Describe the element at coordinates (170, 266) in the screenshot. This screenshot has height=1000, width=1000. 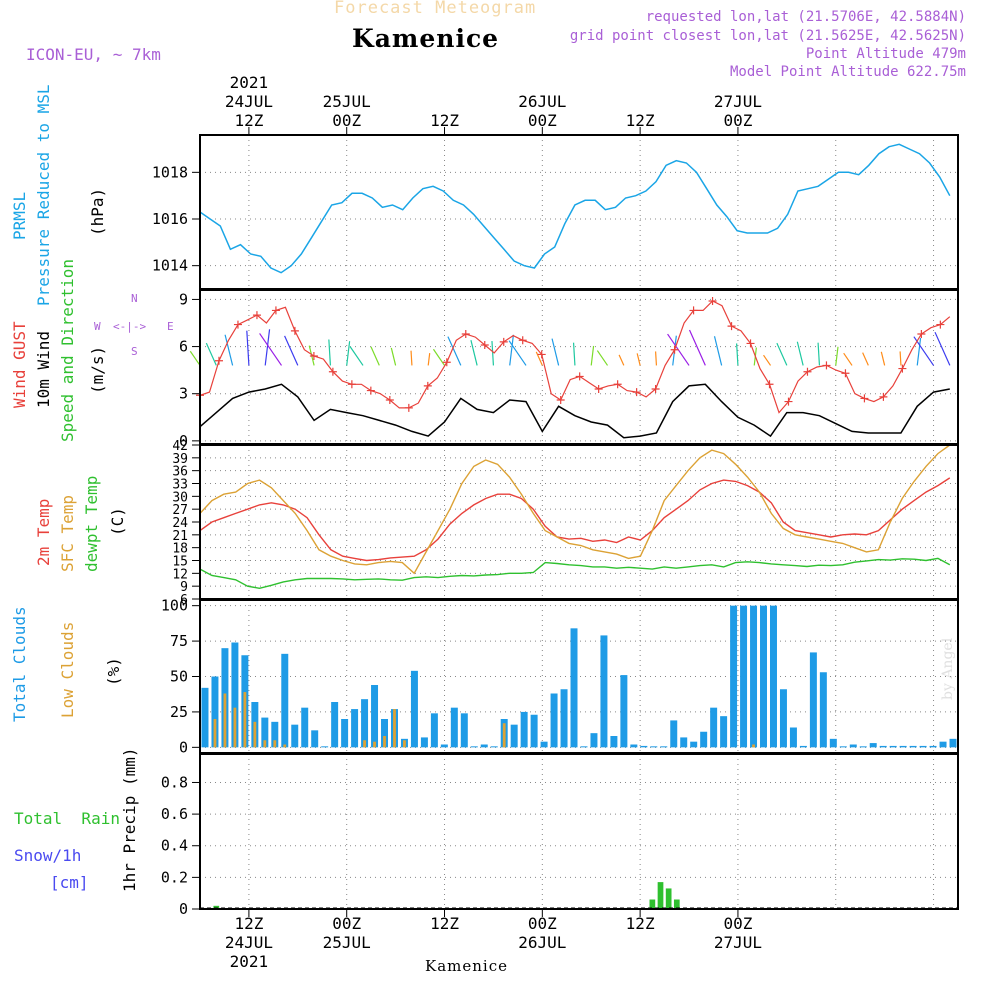
I see `y-tick-label: 1014` at that location.